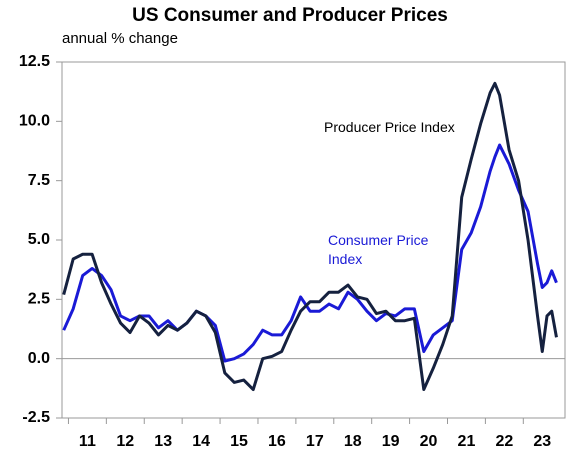  What do you see at coordinates (315, 441) in the screenshot?
I see `x-tick-label: 17` at bounding box center [315, 441].